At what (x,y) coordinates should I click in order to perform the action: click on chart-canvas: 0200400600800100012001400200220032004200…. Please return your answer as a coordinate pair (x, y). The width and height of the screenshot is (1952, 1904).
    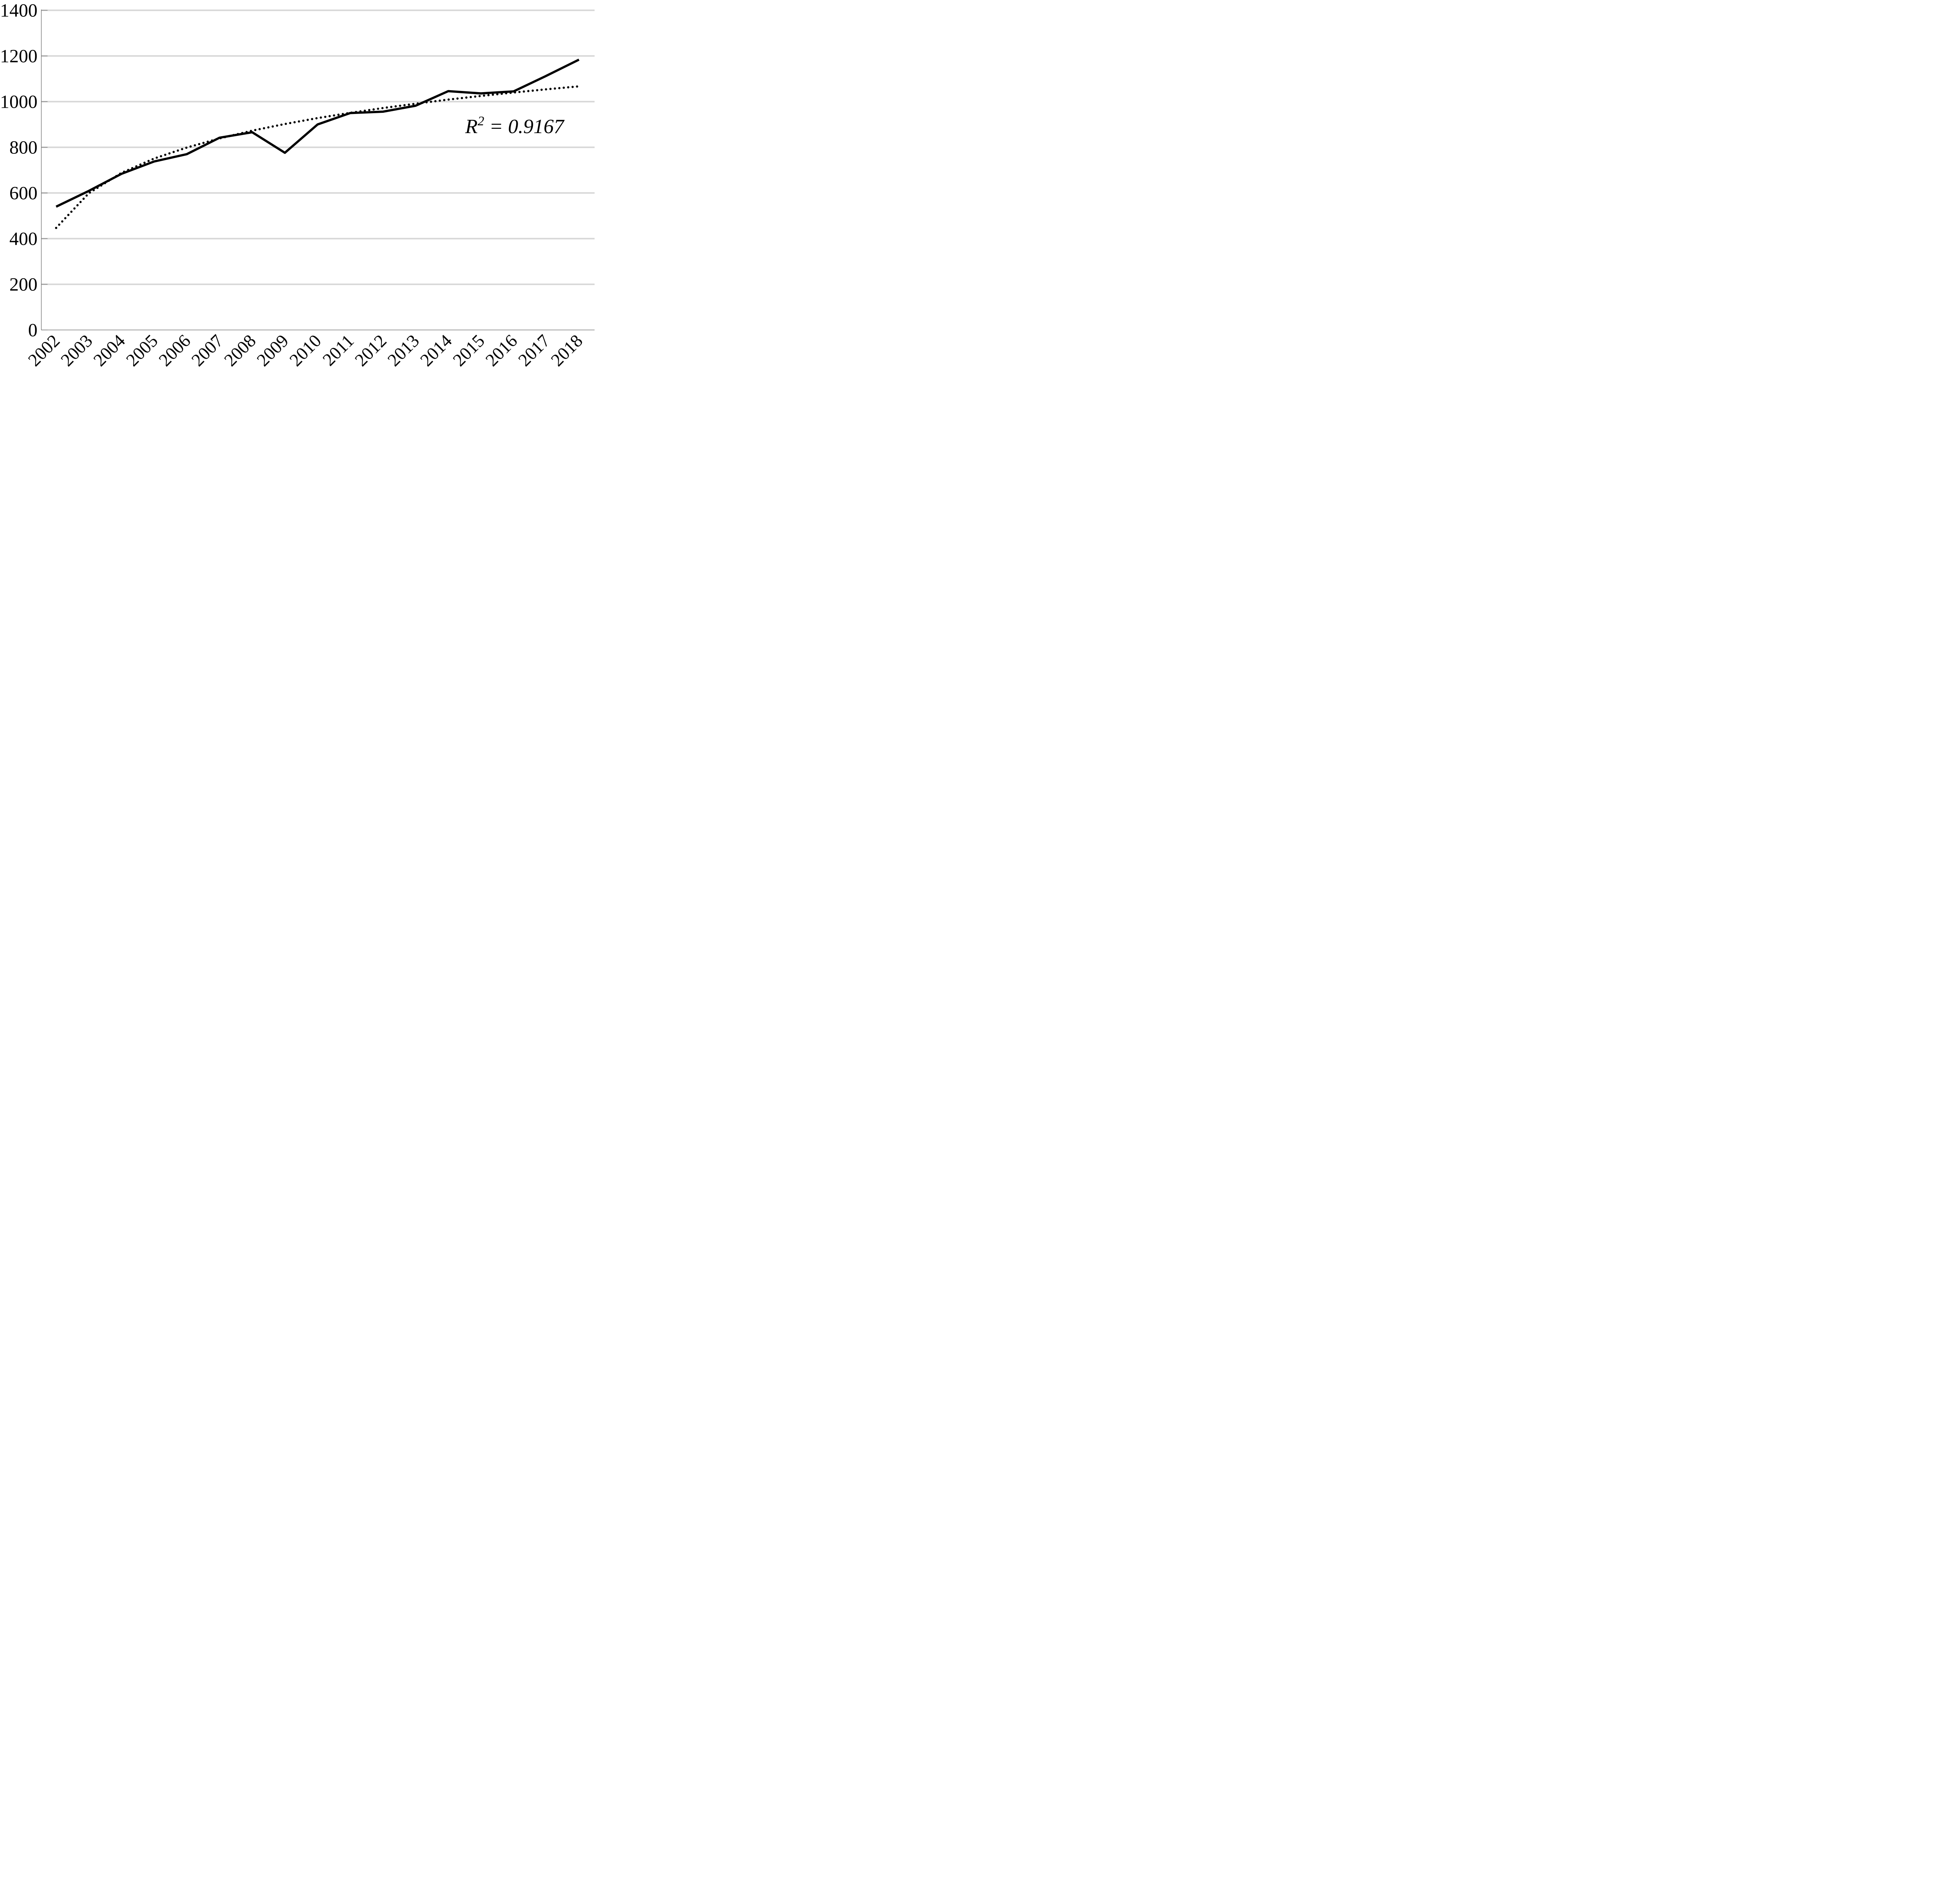
    Looking at the image, I should click on (297, 185).